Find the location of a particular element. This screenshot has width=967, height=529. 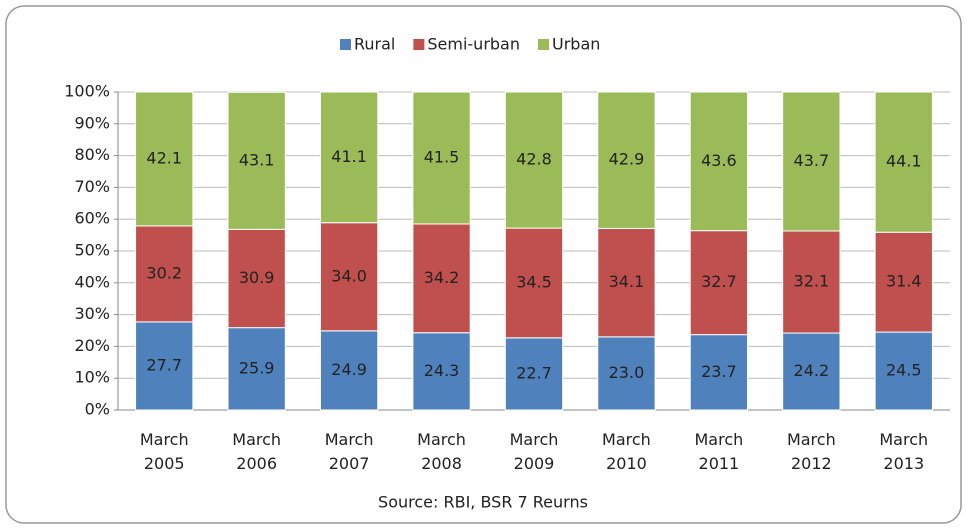

y-tick-label: 60% is located at coordinates (92, 218).